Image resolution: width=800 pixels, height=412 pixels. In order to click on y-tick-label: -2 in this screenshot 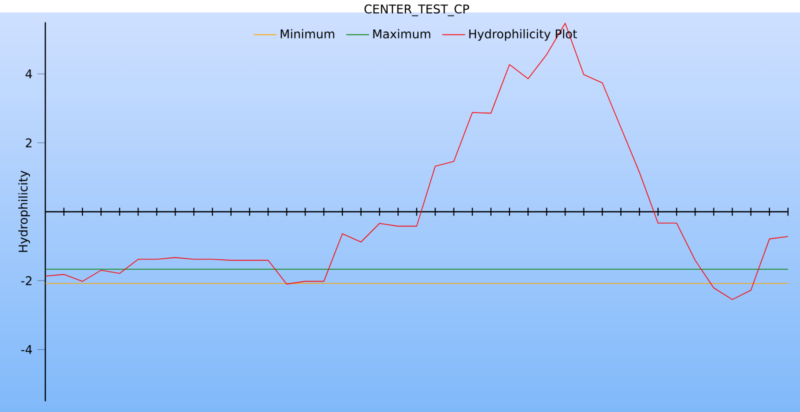, I will do `click(26, 280)`.